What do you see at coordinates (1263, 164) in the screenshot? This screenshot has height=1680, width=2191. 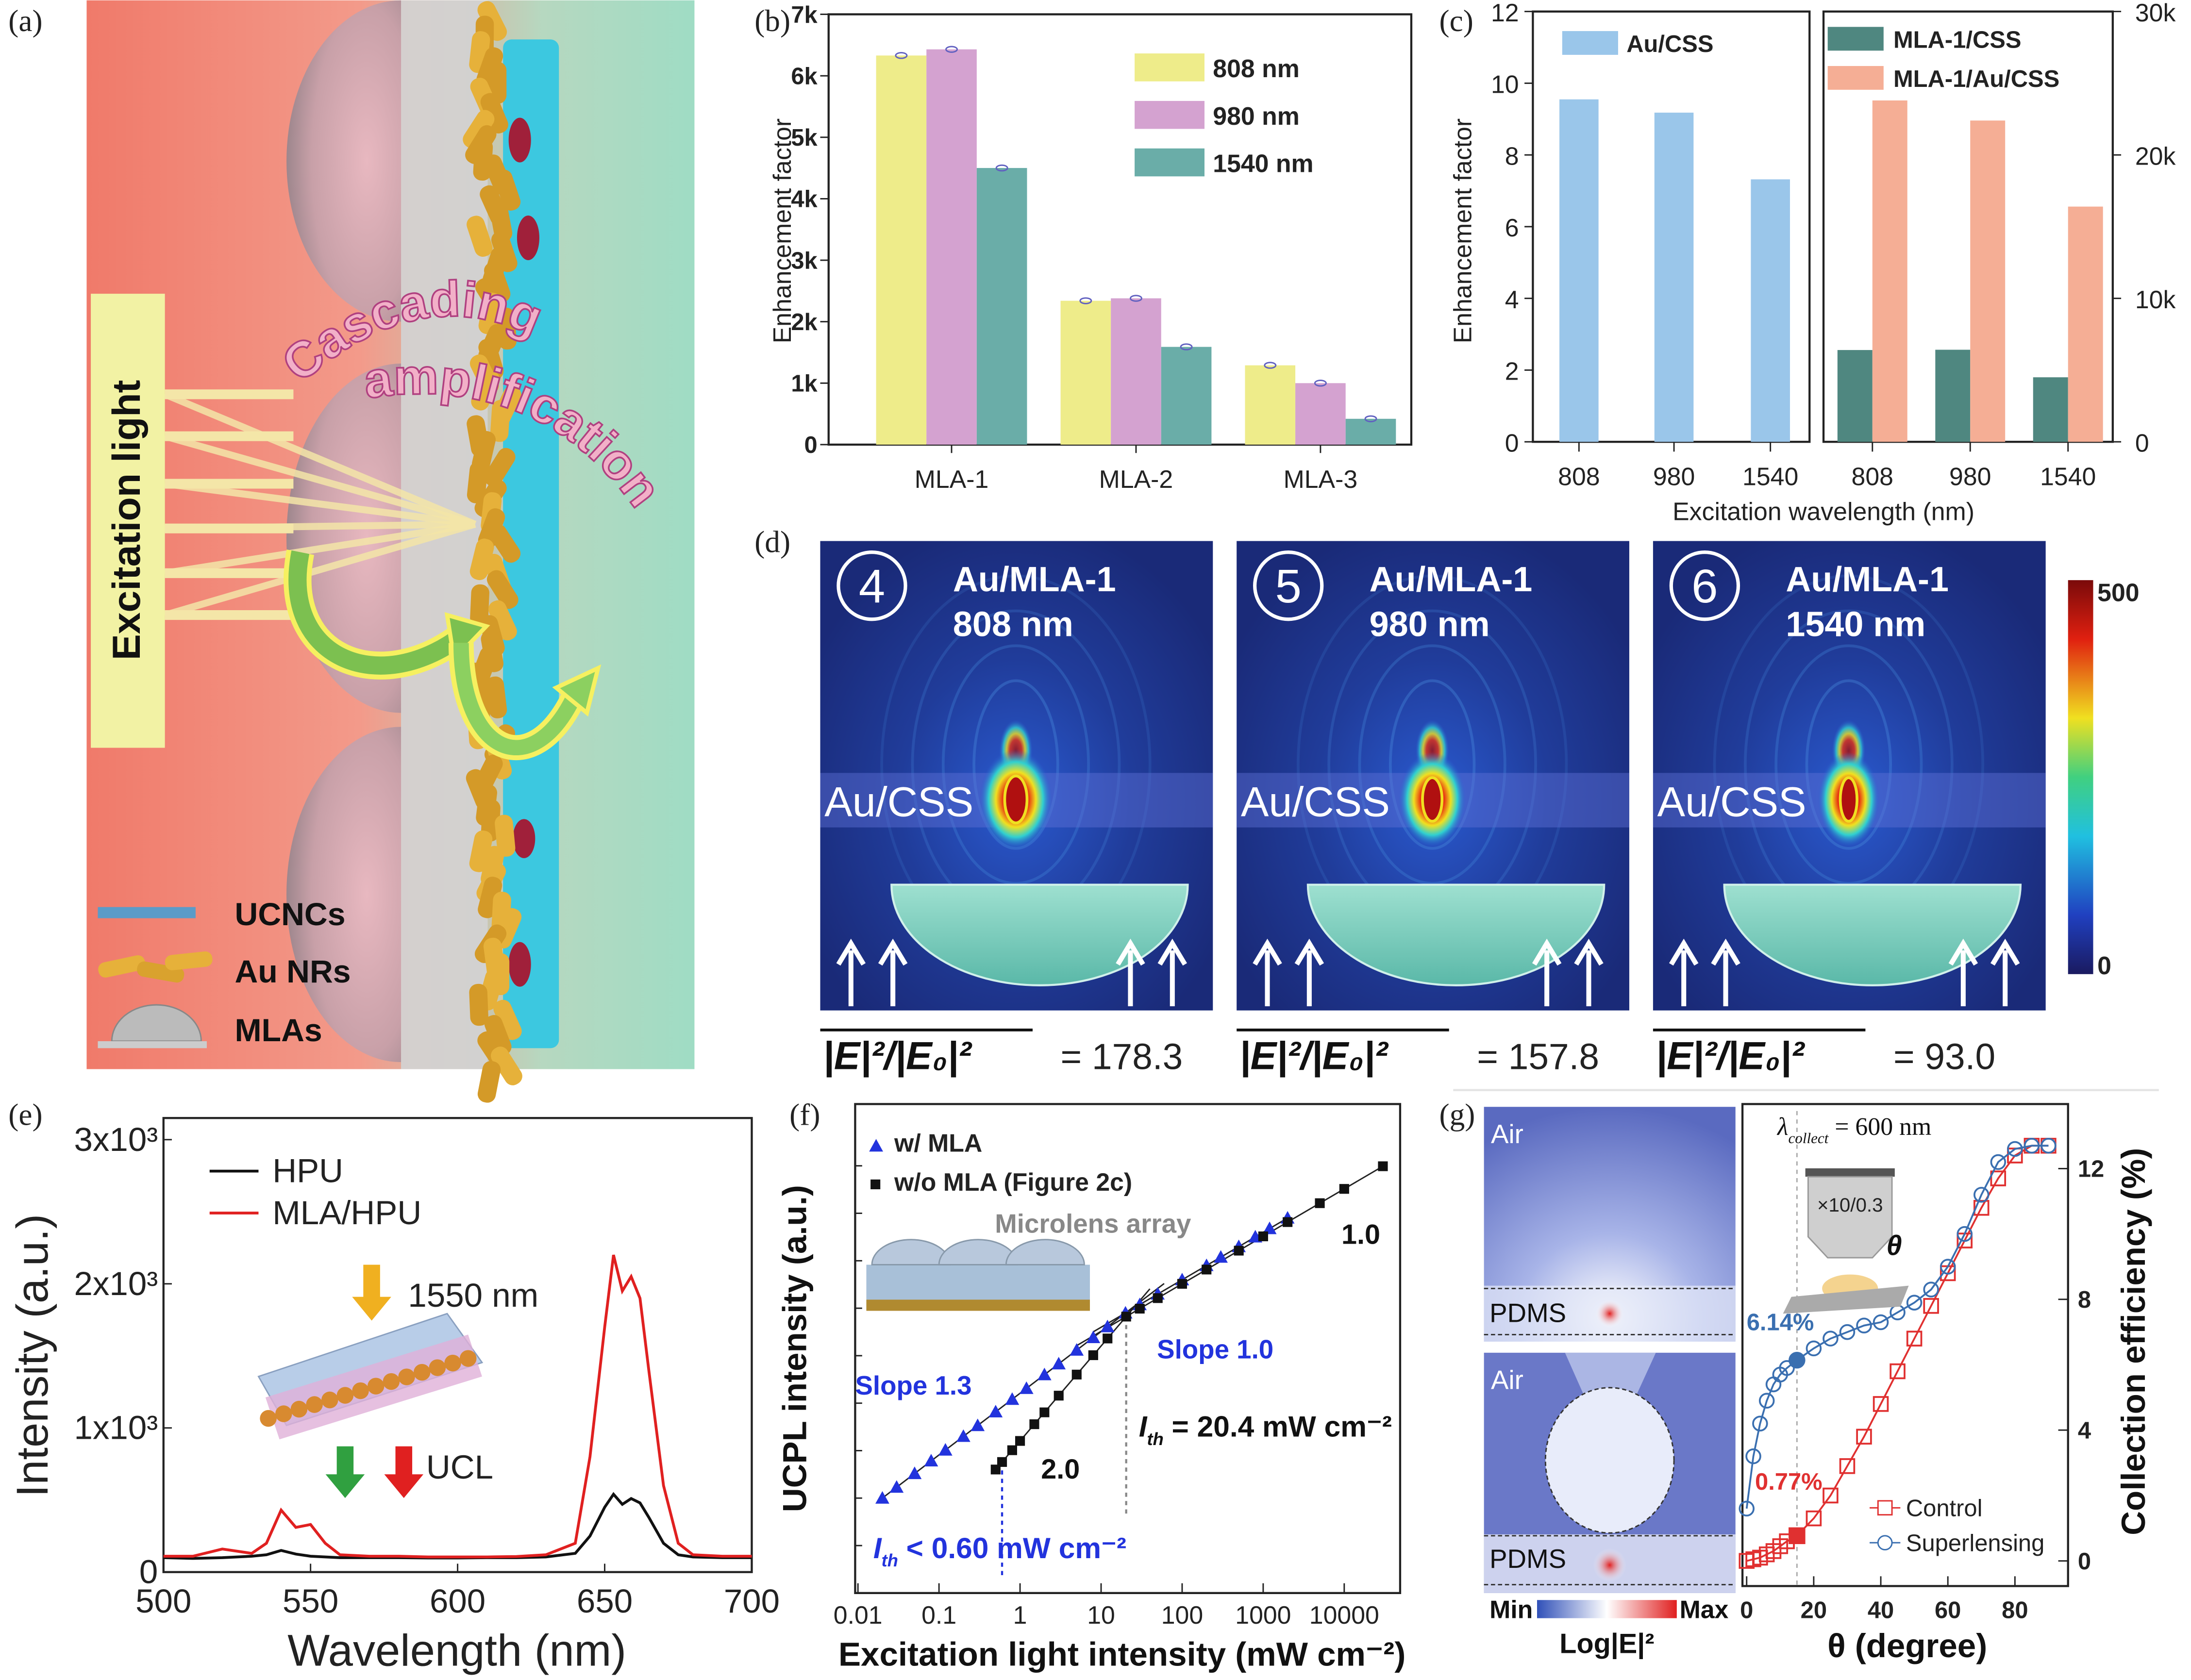 I see `legend-label: 1540 nm` at bounding box center [1263, 164].